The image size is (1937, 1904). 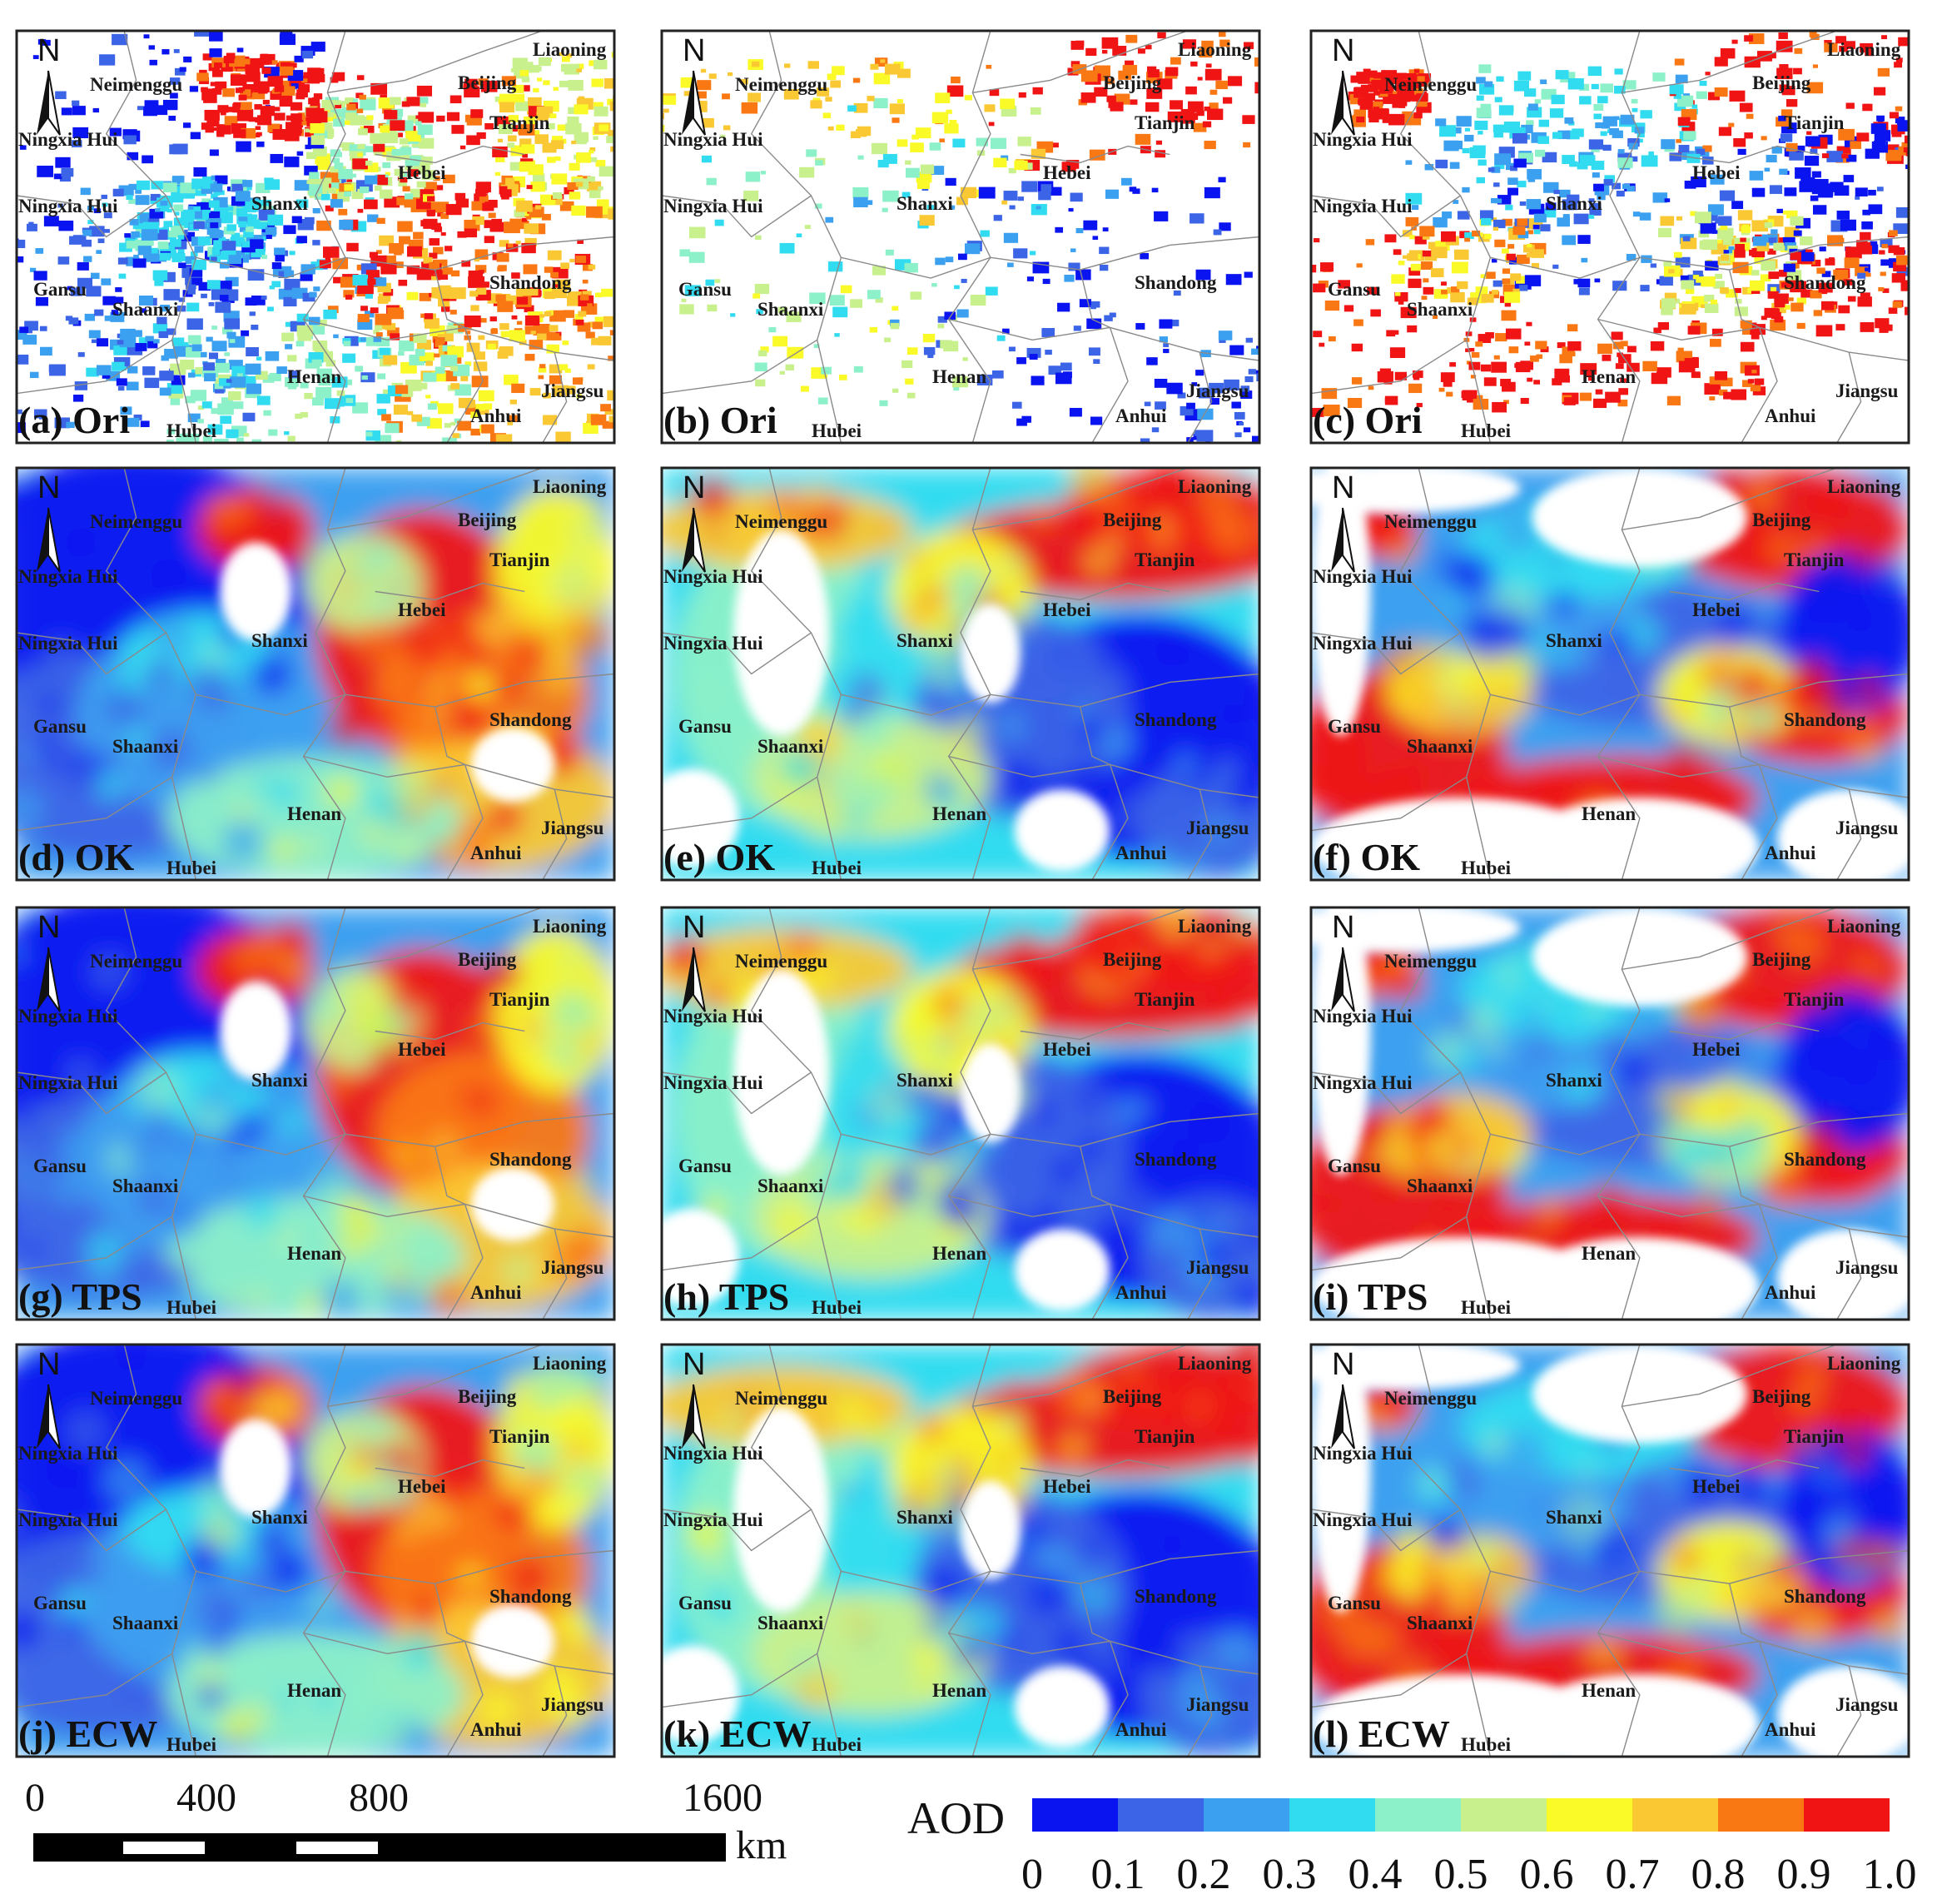 I want to click on colorbar-swatches, so click(x=1461, y=1815).